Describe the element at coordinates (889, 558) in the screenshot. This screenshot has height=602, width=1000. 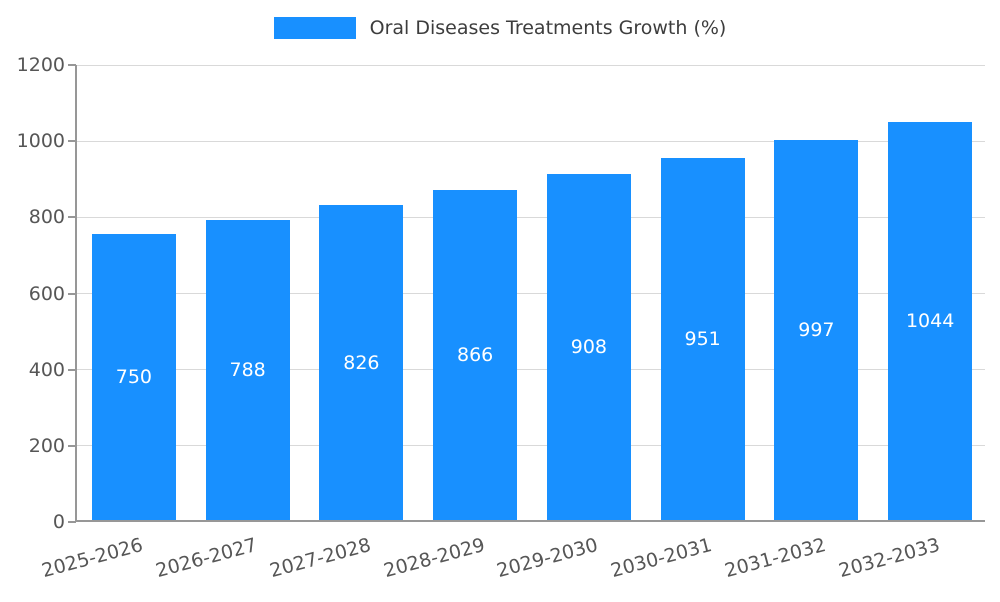
I see `x-tick-label: 2032-2033` at that location.